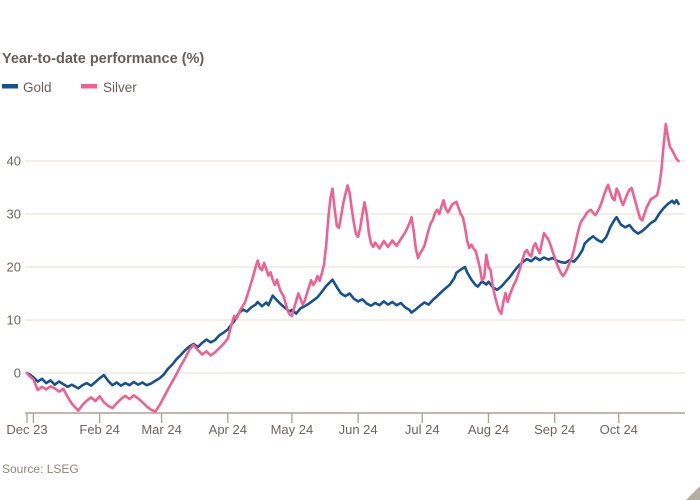  Describe the element at coordinates (14, 214) in the screenshot. I see `y-tick-label-30: 30` at that location.